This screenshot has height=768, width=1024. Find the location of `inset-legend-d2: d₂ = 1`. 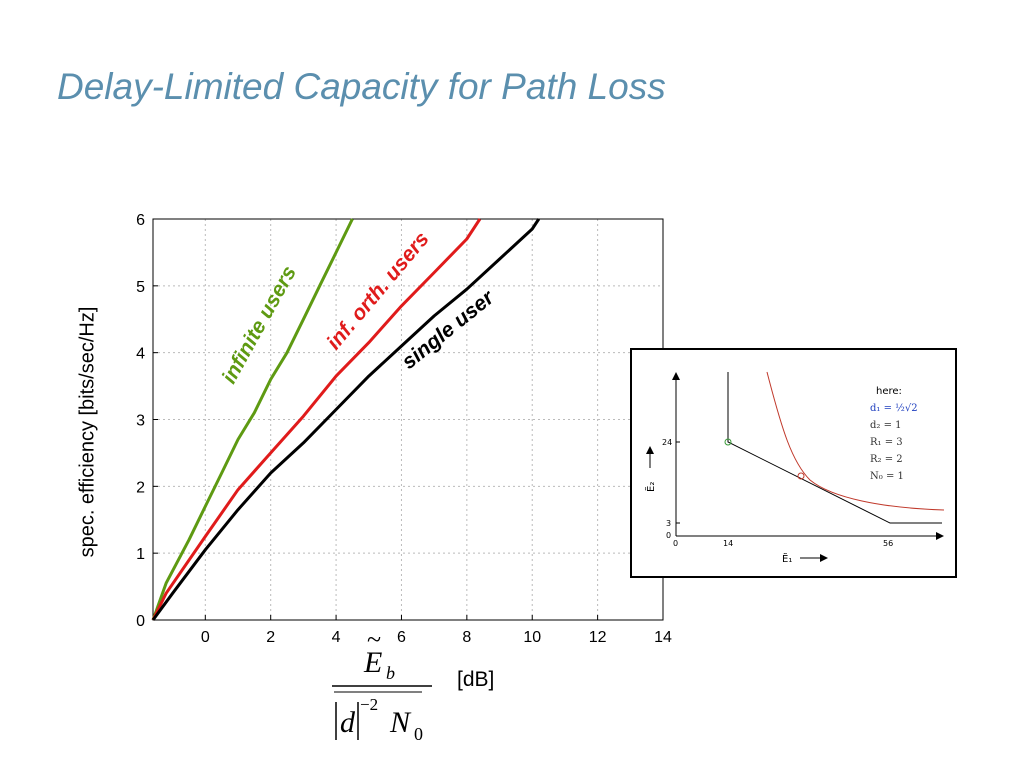

inset-legend-d2: d₂ = 1 is located at coordinates (886, 425).